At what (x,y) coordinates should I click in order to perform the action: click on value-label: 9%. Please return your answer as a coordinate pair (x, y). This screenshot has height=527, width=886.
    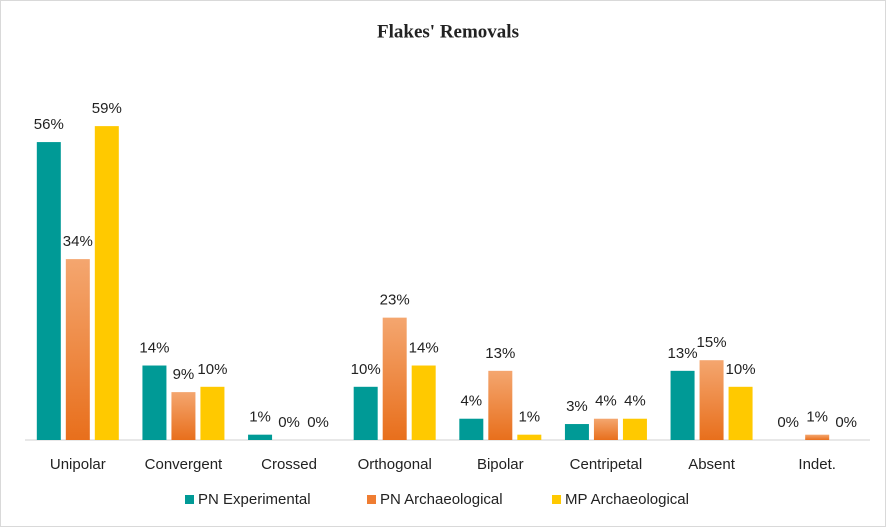
    Looking at the image, I should click on (184, 374).